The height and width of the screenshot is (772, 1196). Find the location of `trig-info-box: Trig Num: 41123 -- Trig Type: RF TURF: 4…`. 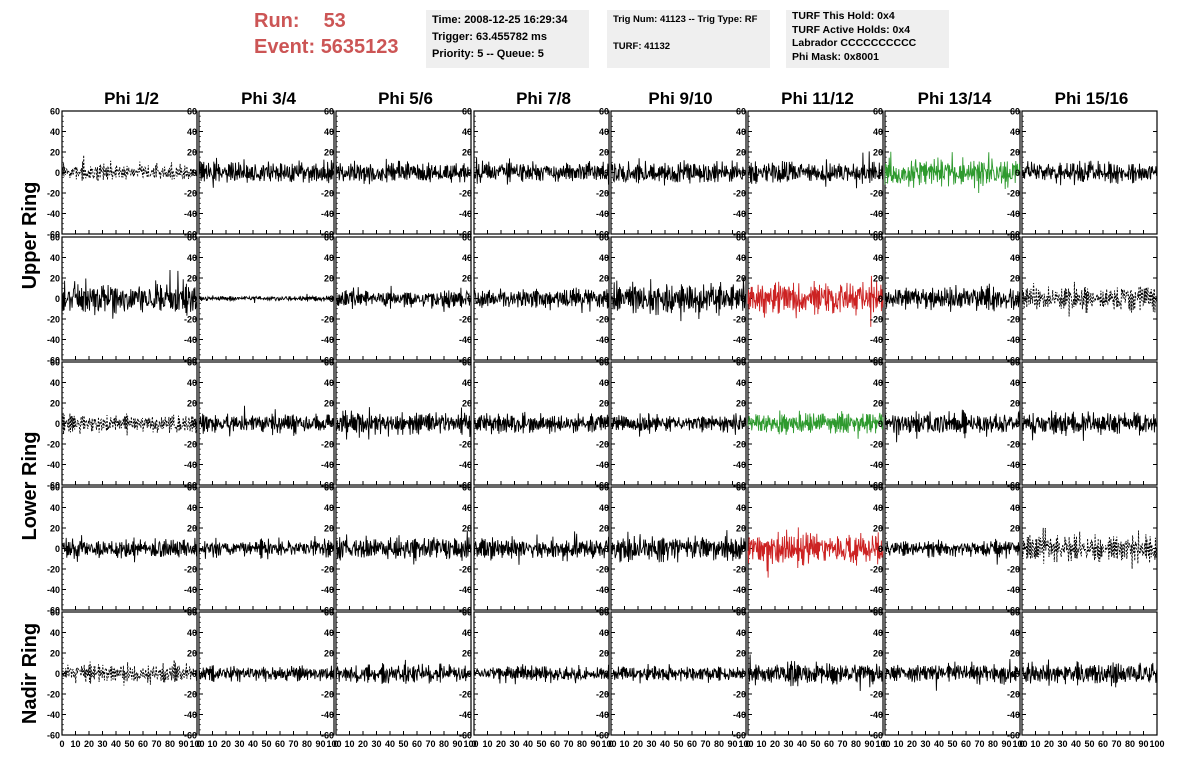

trig-info-box: Trig Num: 41123 -- Trig Type: RF TURF: 4… is located at coordinates (688, 39).